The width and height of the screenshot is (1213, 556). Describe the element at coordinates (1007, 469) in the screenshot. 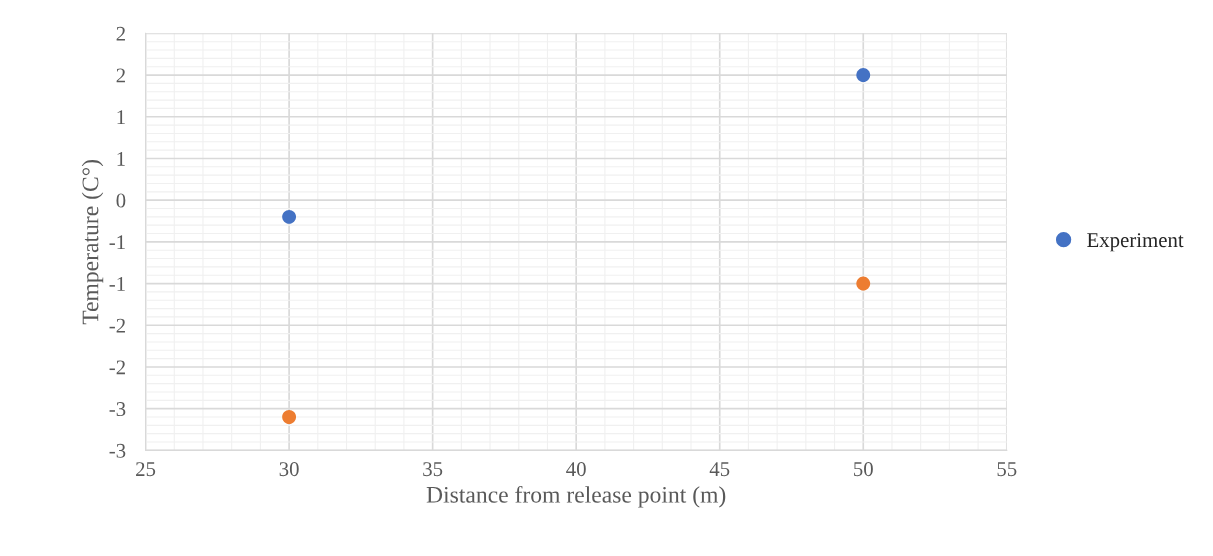

I see `x-tick-label: 55` at that location.